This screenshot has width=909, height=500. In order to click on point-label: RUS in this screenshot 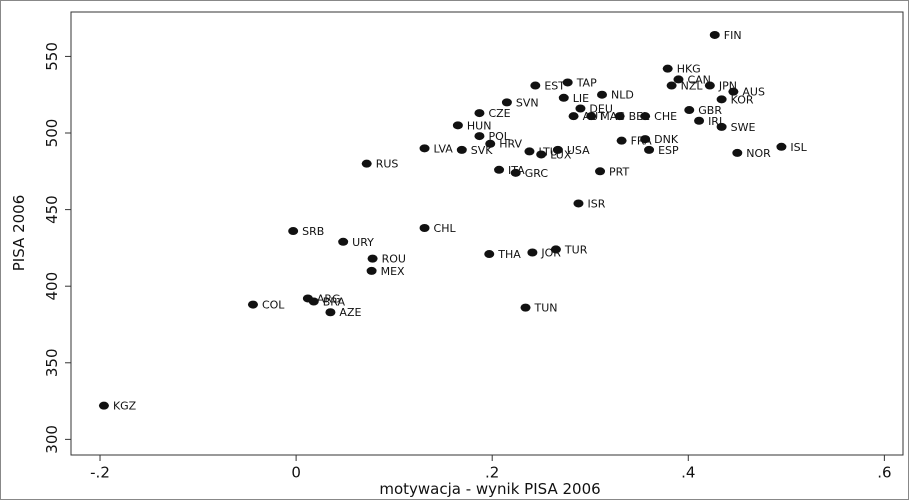, I will do `click(387, 164)`.